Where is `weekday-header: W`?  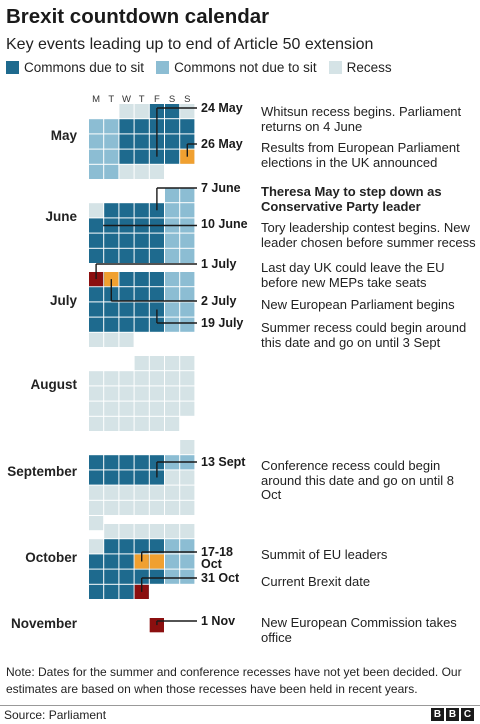
weekday-header: W is located at coordinates (126, 99).